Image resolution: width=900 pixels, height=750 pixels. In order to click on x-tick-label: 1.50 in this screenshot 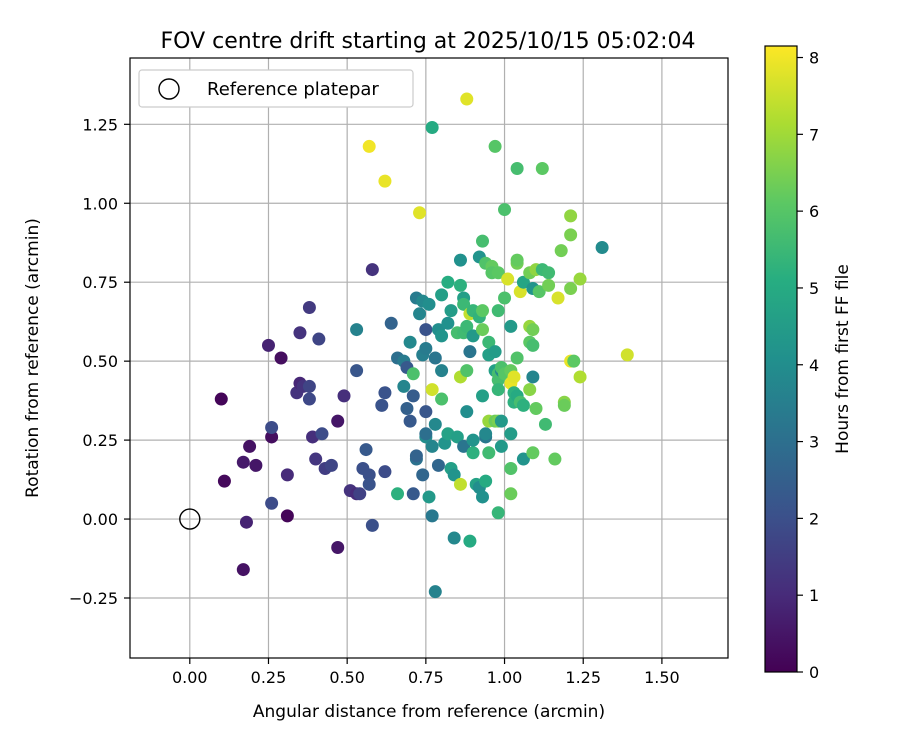, I will do `click(662, 677)`.